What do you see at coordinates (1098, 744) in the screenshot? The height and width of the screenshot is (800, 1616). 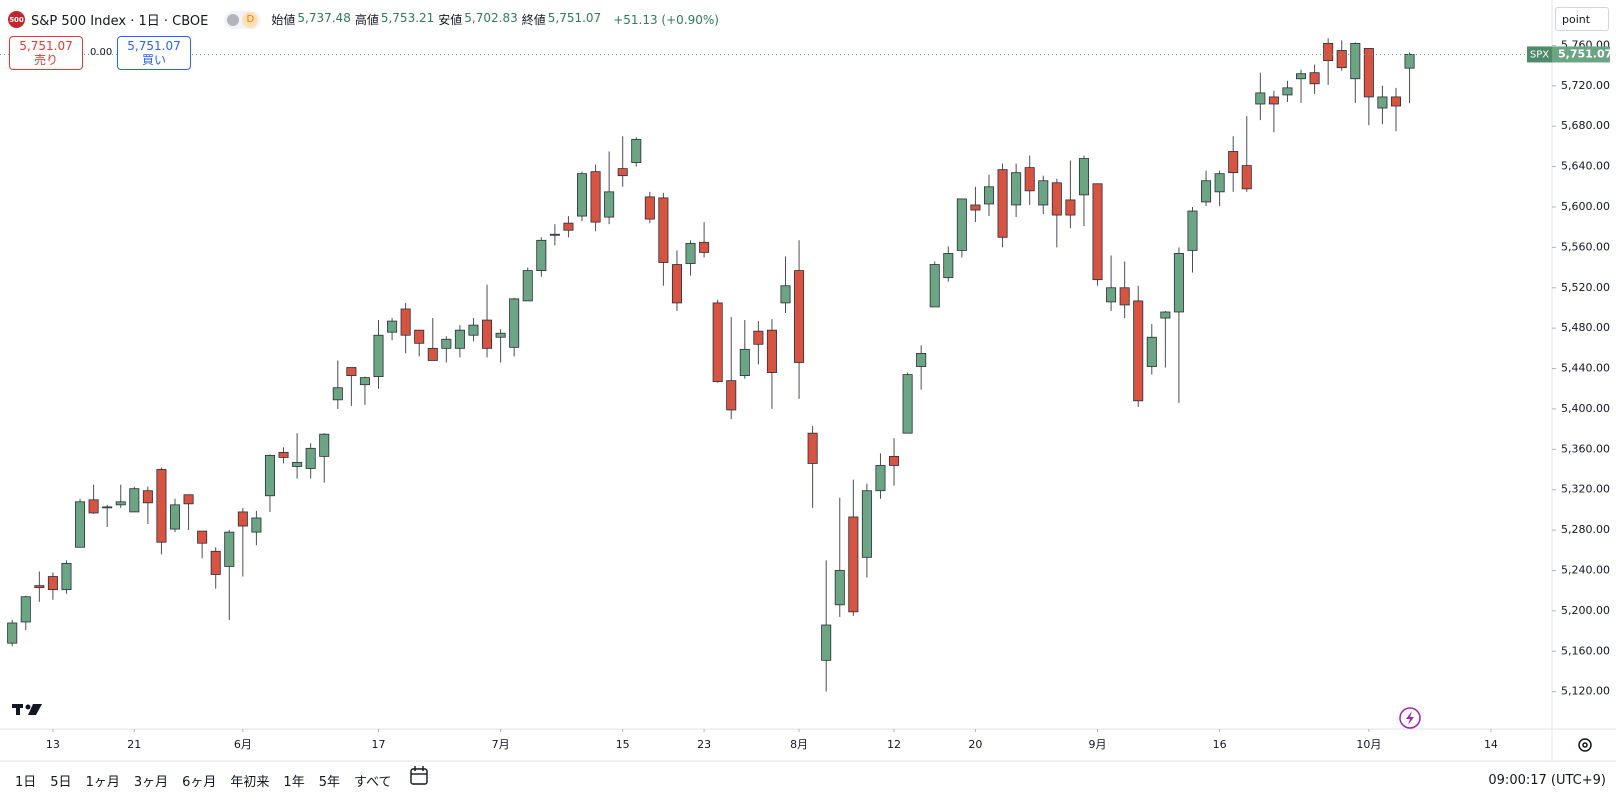 I see `x-tick-label: 9月` at bounding box center [1098, 744].